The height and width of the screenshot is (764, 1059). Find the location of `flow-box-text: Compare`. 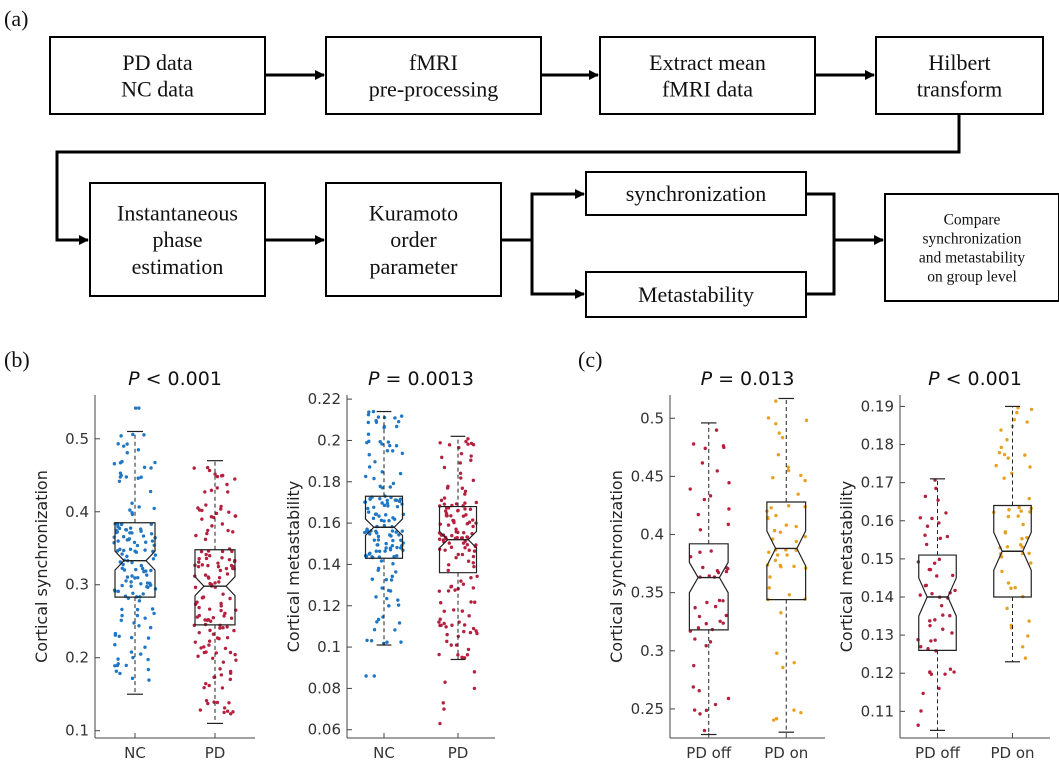

flow-box-text: Compare is located at coordinates (972, 220).